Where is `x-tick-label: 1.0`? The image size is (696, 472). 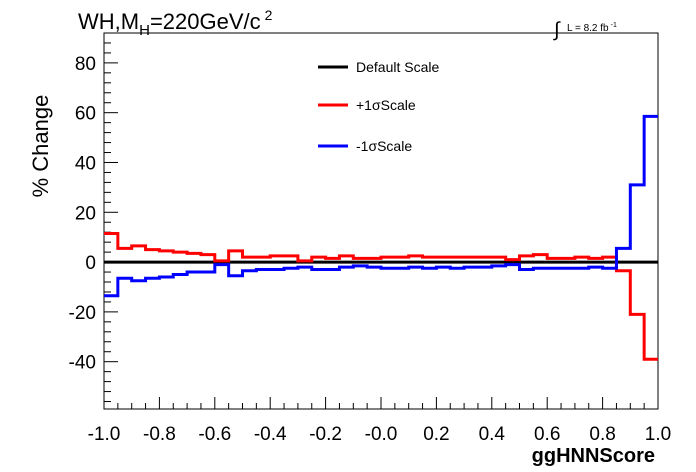
x-tick-label: 1.0 is located at coordinates (658, 434).